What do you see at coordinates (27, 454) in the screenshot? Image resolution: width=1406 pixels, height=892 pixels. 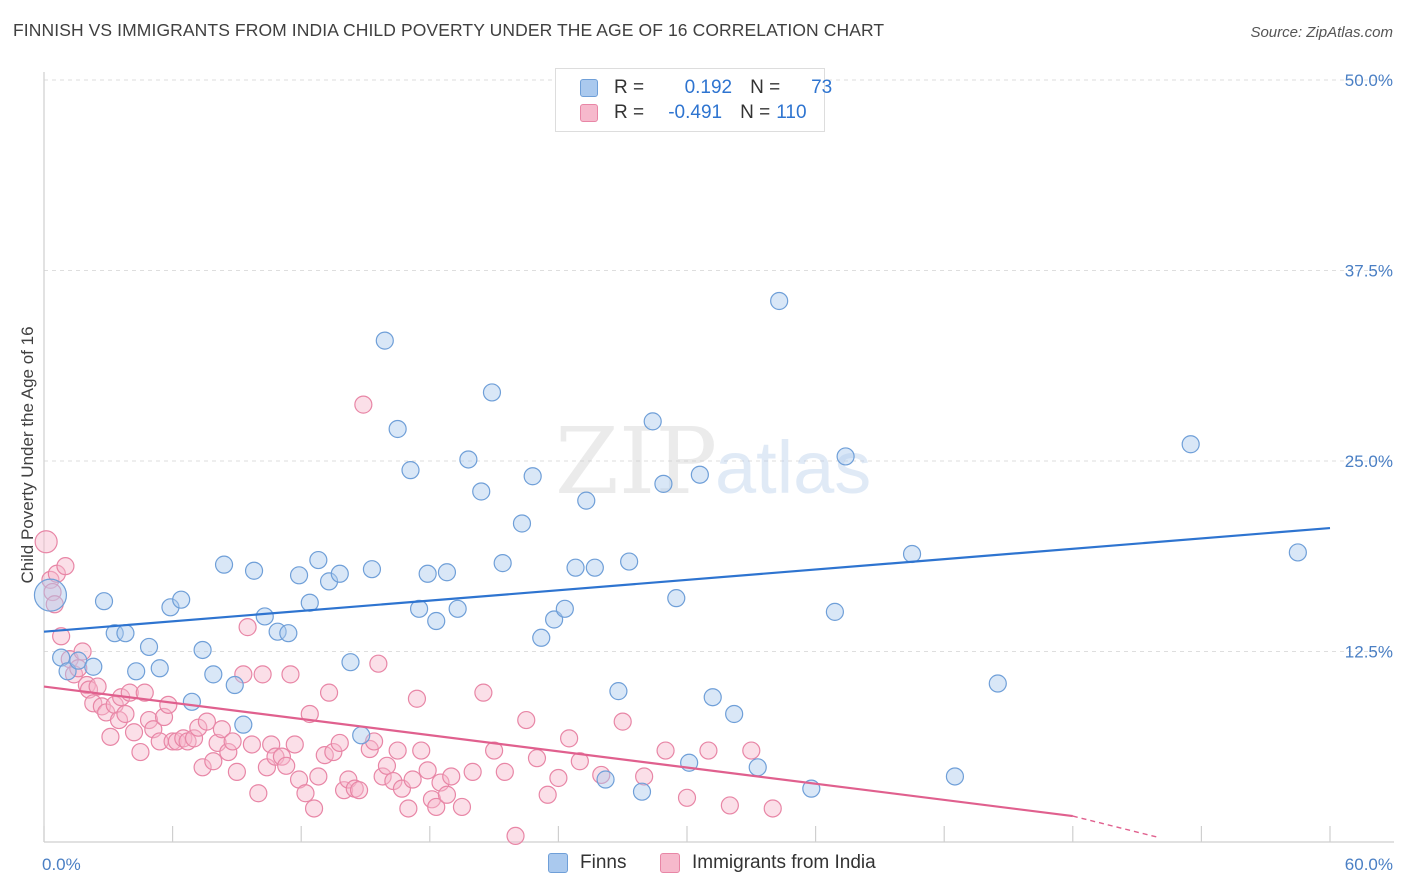 I see `y-axis-label: Child Poverty Under the Age of 16` at bounding box center [27, 454].